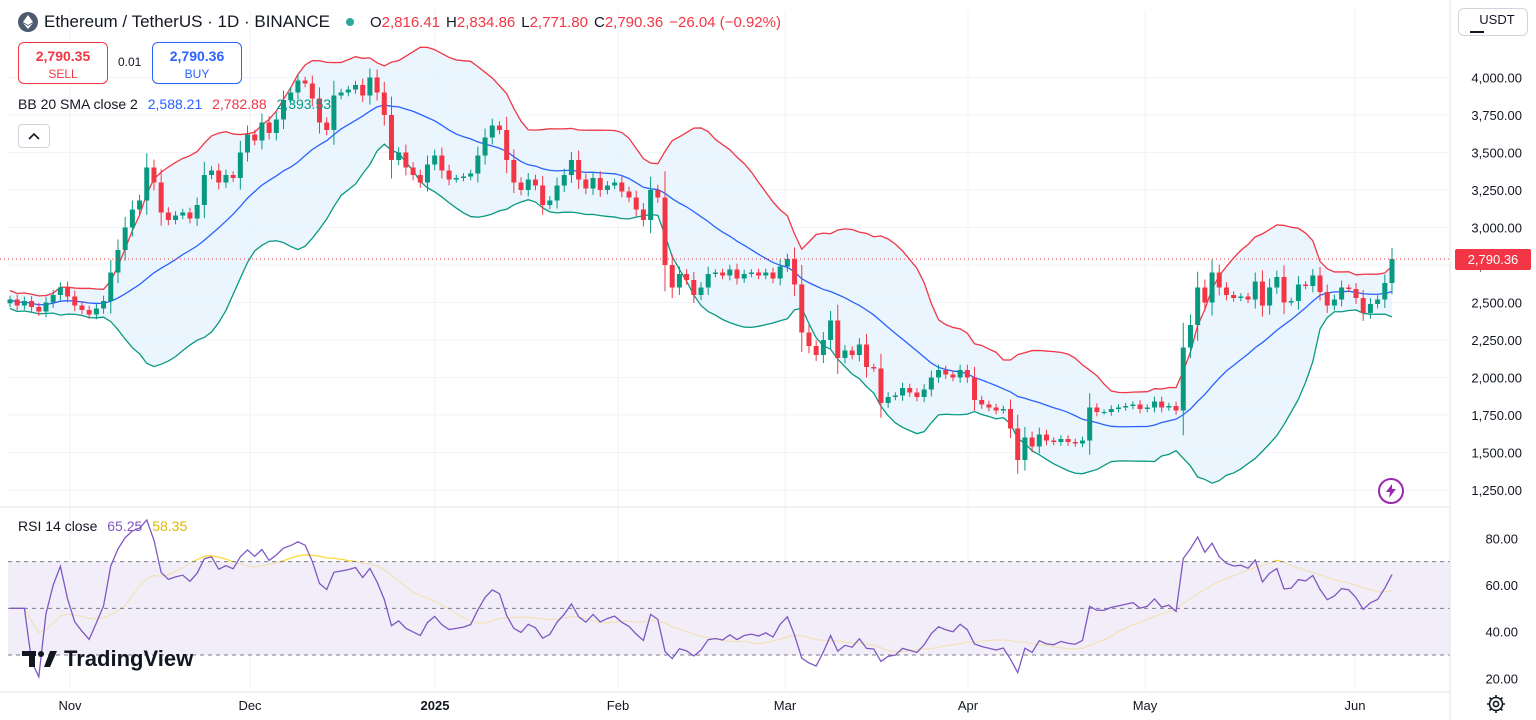 The height and width of the screenshot is (720, 1536). What do you see at coordinates (107, 659) in the screenshot?
I see `tradingview-logo: TradingView` at bounding box center [107, 659].